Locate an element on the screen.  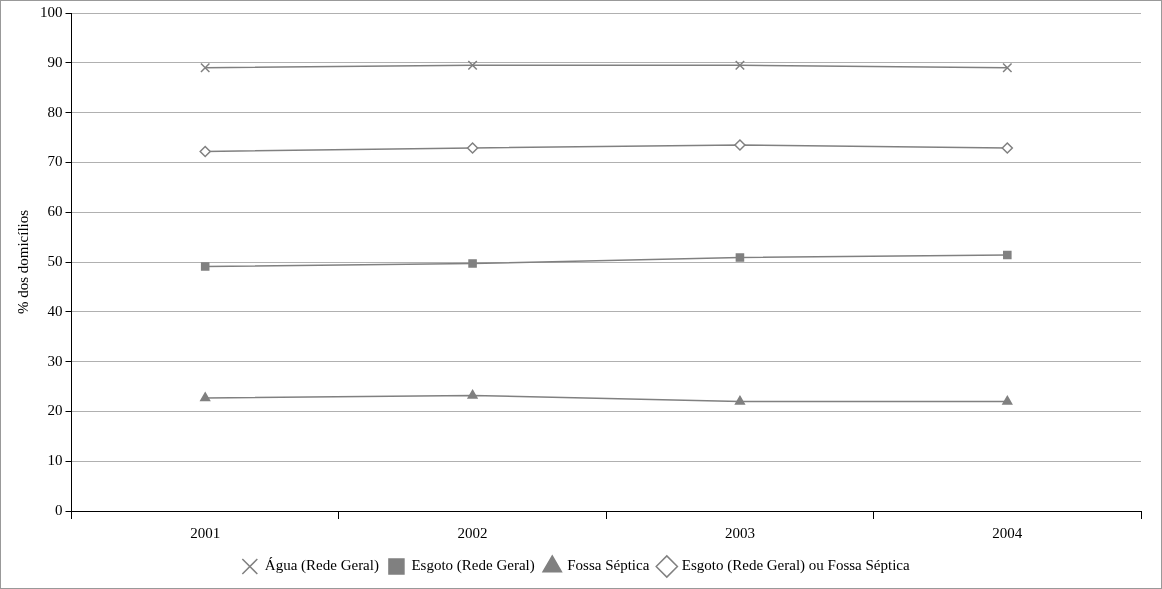
y-tick-label: 60 is located at coordinates (55, 211).